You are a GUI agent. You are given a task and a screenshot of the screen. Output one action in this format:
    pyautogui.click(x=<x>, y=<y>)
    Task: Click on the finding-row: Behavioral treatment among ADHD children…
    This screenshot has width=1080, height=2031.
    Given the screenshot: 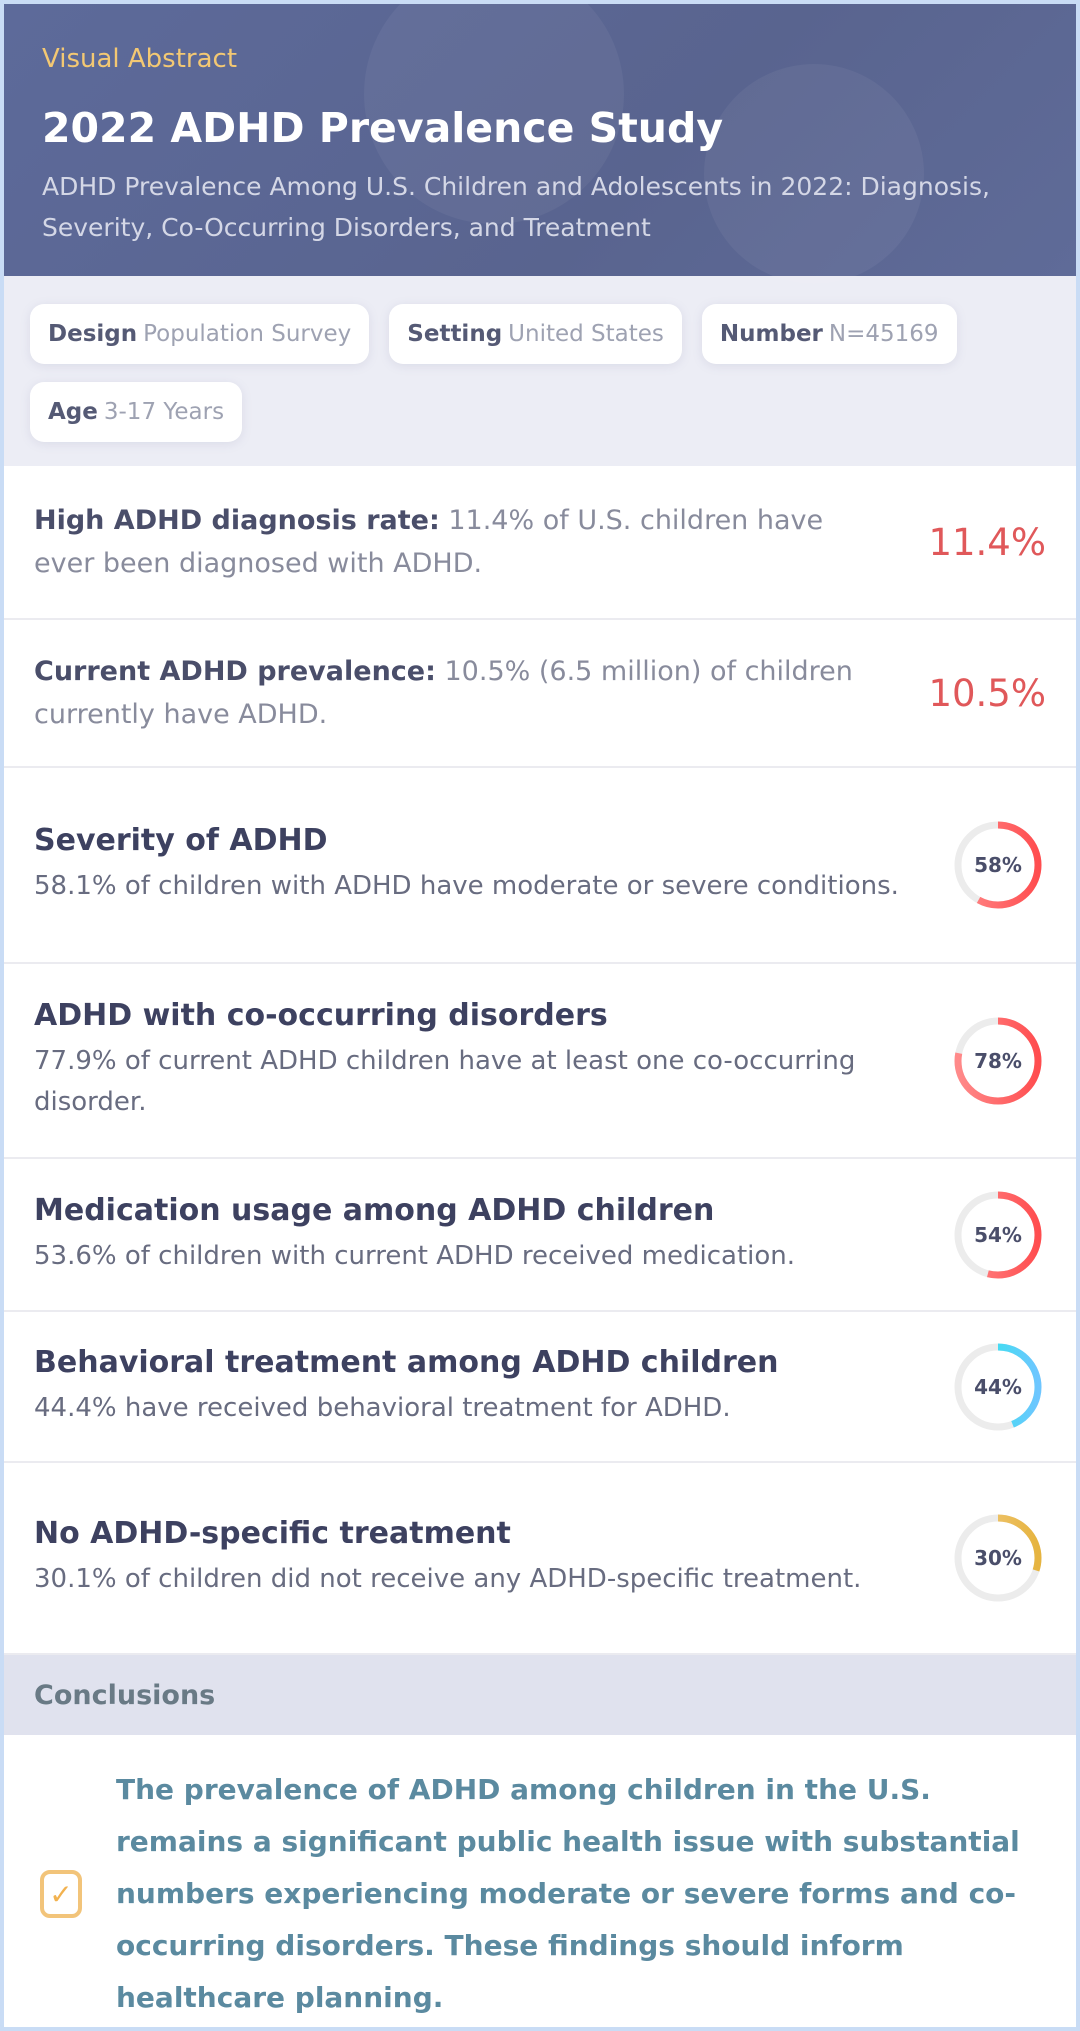 What is the action you would take?
    pyautogui.click(x=540, y=1387)
    